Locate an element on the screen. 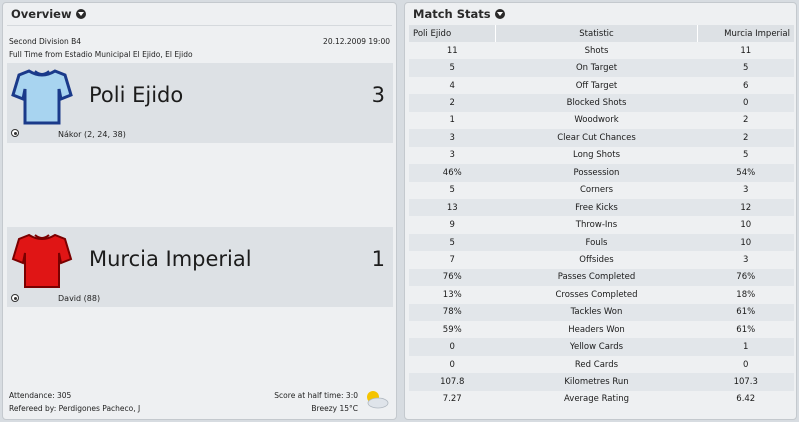 The height and width of the screenshot is (422, 799). stat-row: 5 On Target 5 is located at coordinates (601, 68).